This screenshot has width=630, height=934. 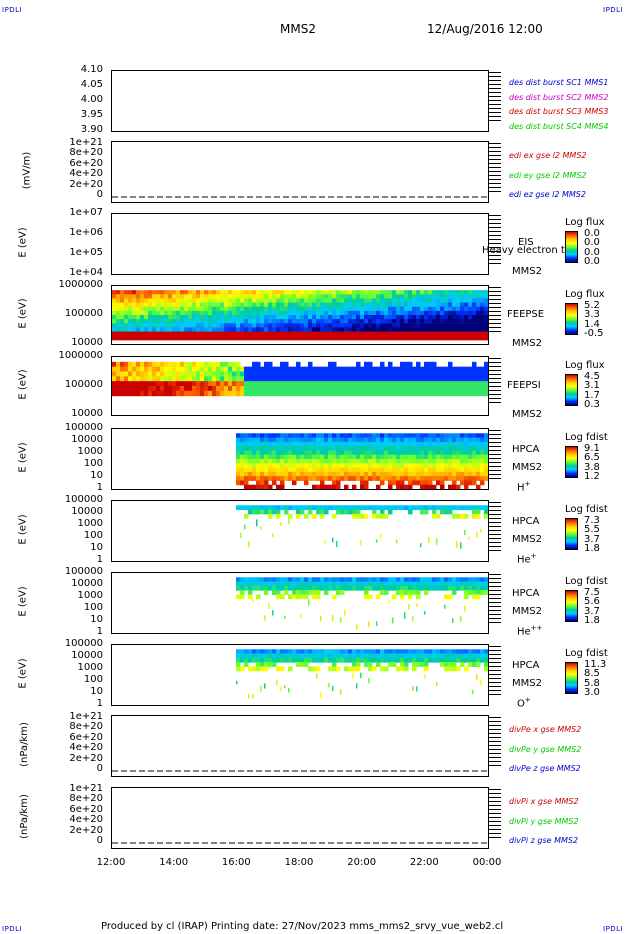 I want to click on edge-tick-marks, so click(x=495, y=743).